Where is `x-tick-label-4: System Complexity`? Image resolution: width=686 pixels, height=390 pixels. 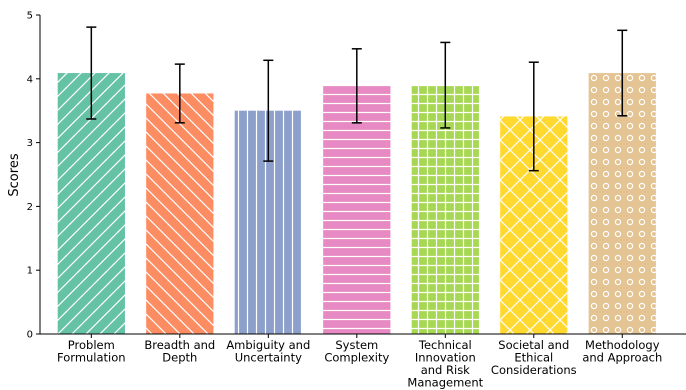
x-tick-label-4: System Complexity is located at coordinates (356, 351).